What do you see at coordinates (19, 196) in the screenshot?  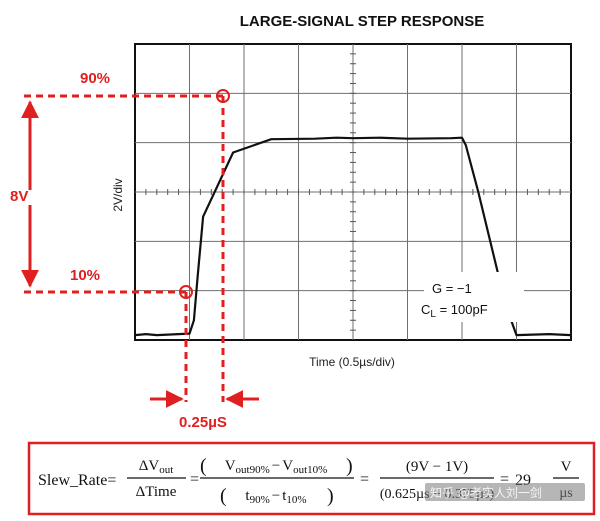 I see `label-8v: 8V` at bounding box center [19, 196].